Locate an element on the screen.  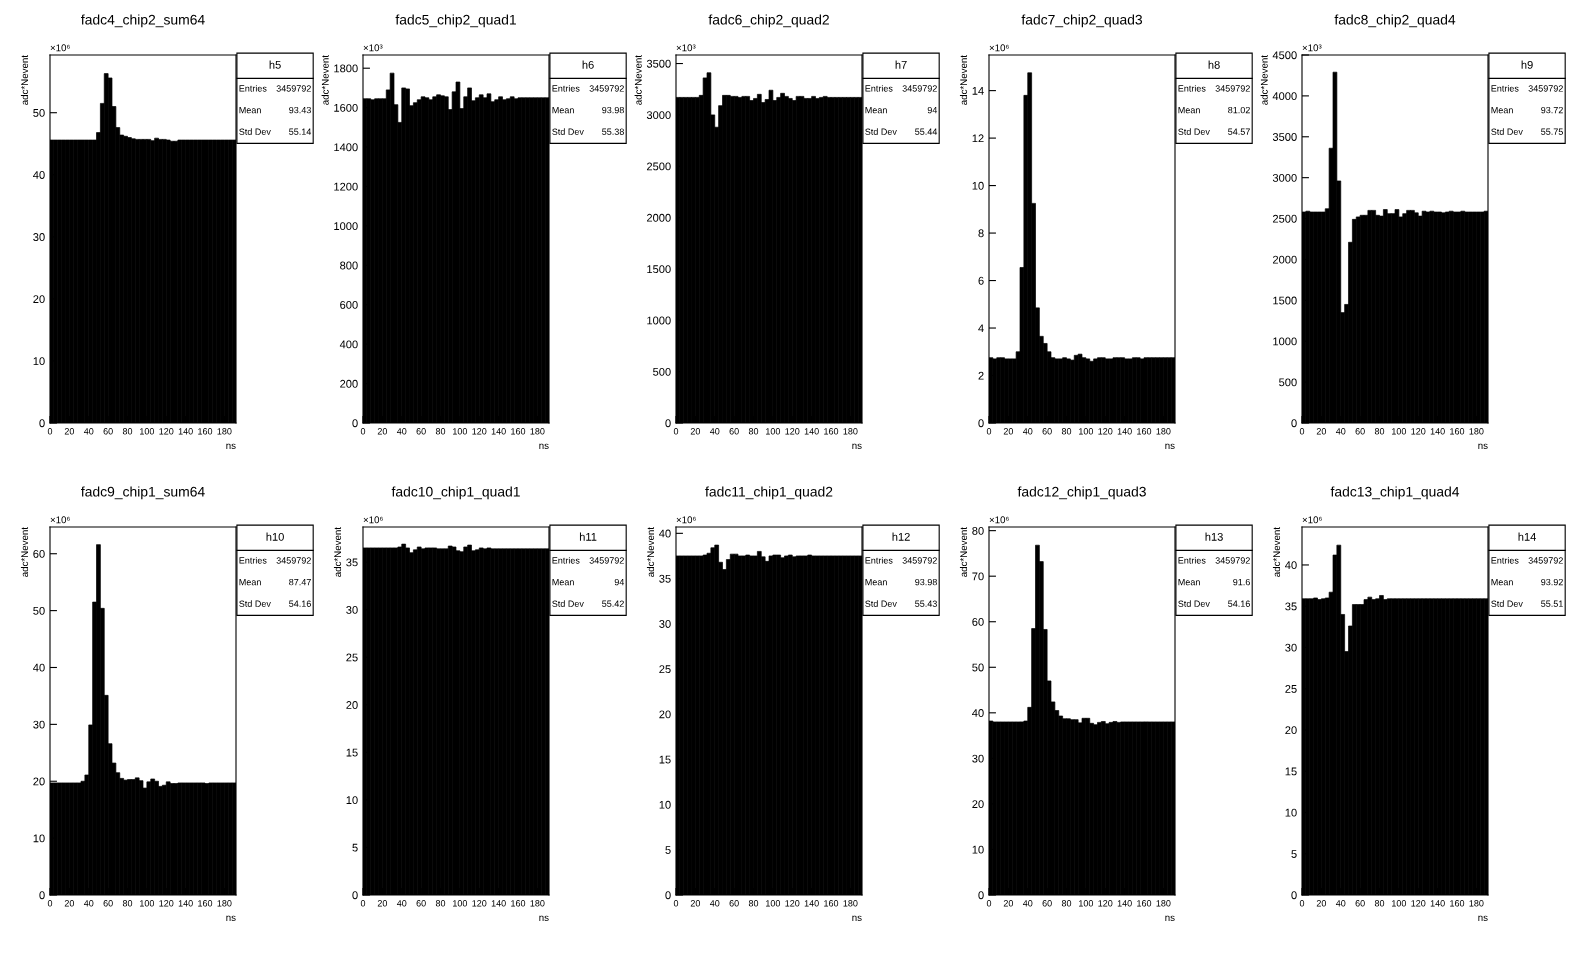
text: ×10³ is located at coordinates (1312, 48).